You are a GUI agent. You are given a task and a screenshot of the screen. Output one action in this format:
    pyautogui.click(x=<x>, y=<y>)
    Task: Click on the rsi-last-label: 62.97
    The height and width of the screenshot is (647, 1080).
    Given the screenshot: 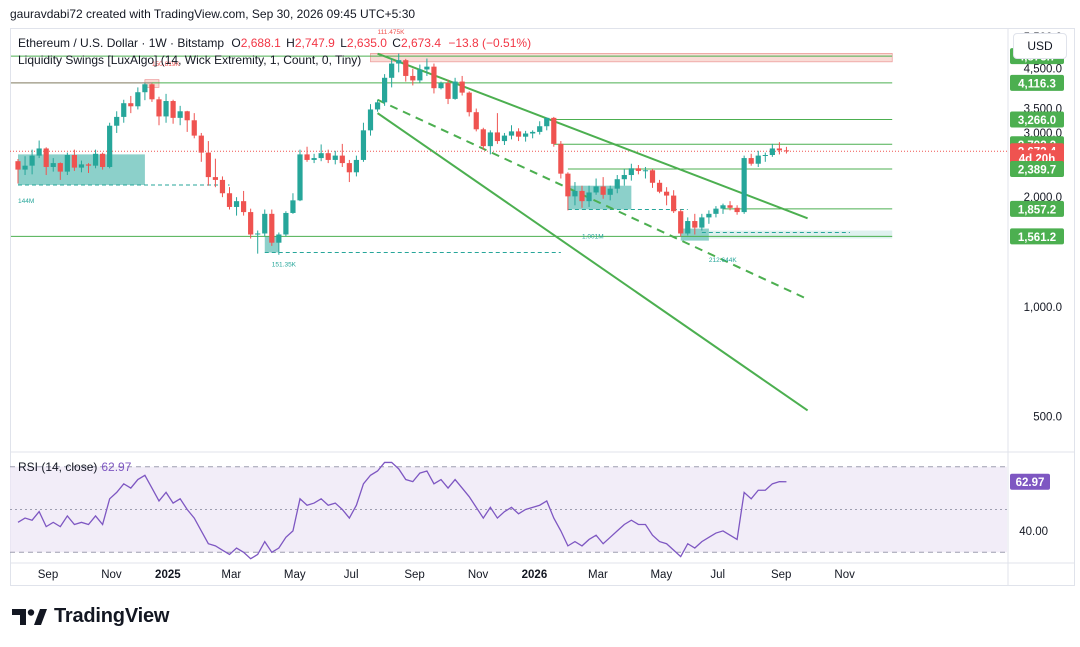 What is the action you would take?
    pyautogui.click(x=1030, y=483)
    